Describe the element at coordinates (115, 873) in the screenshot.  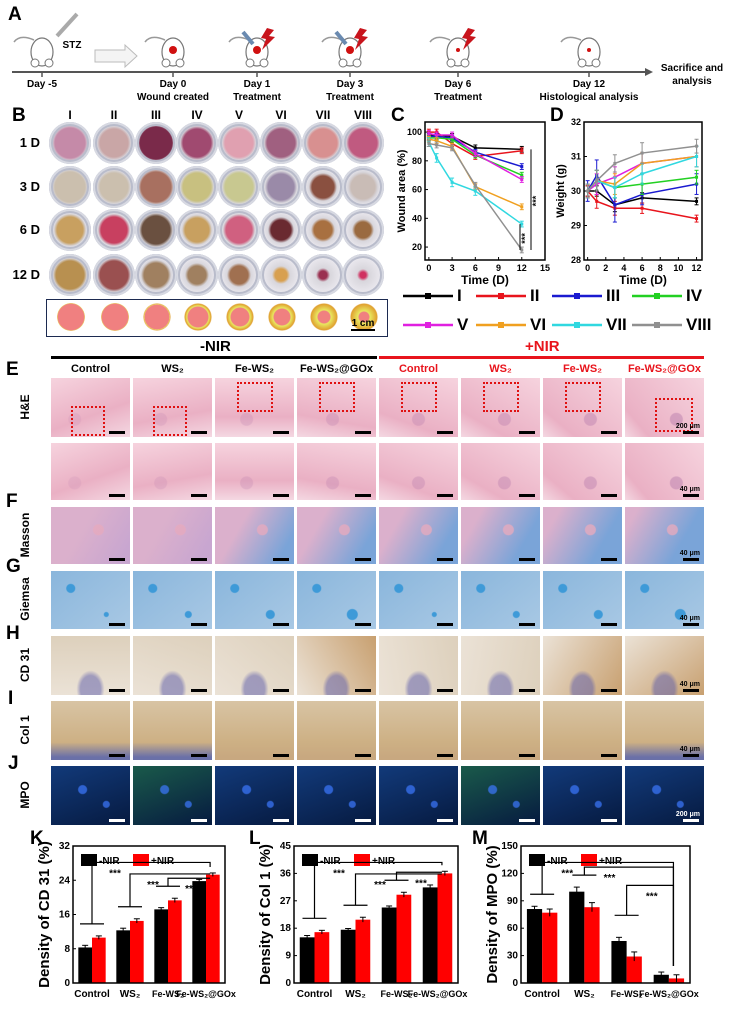
I see `significance-label: ***` at that location.